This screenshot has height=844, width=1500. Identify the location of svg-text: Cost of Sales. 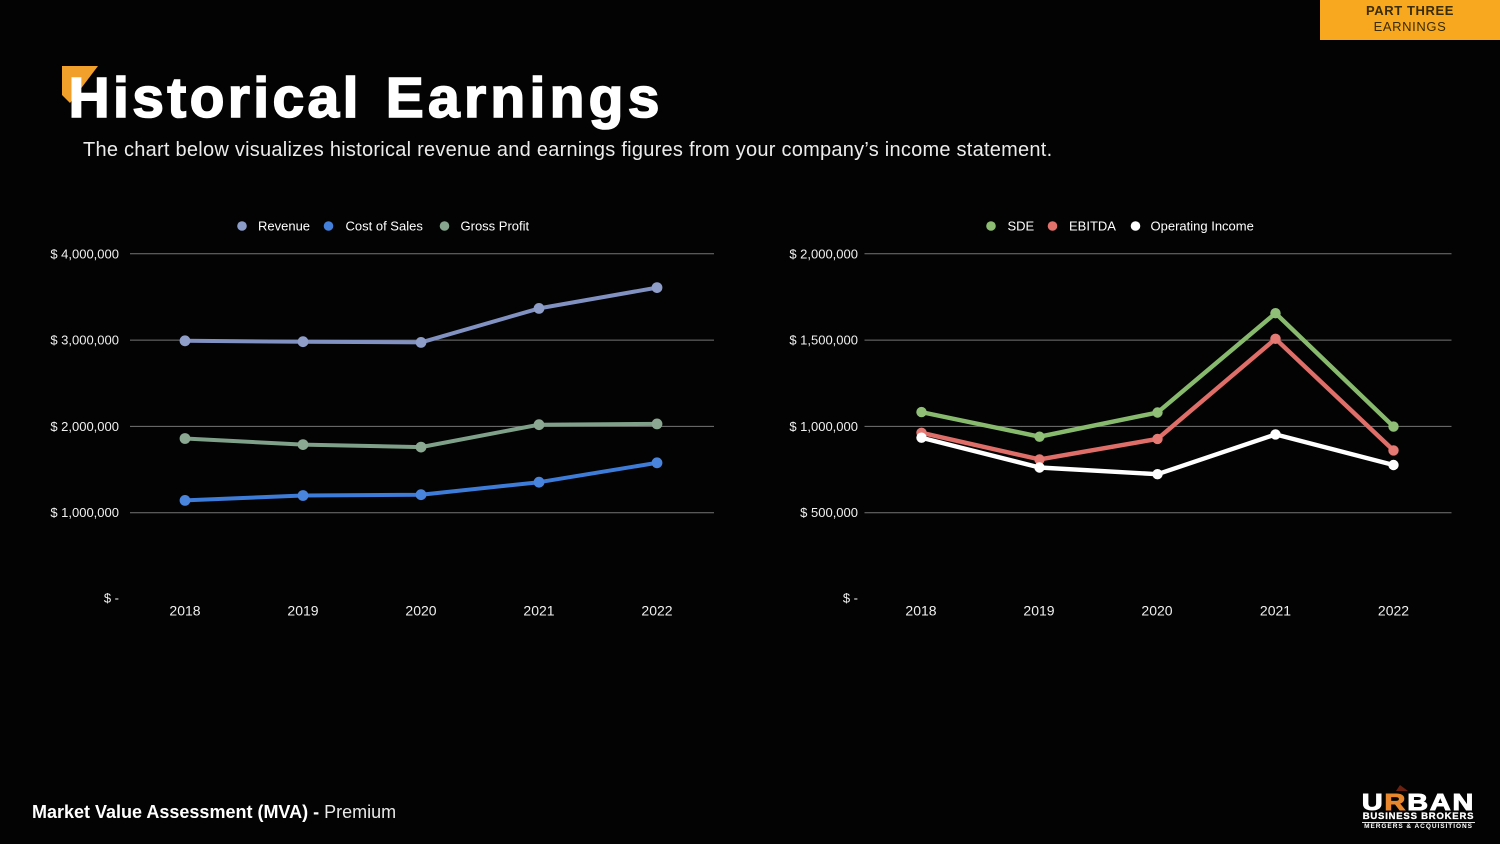
(385, 226).